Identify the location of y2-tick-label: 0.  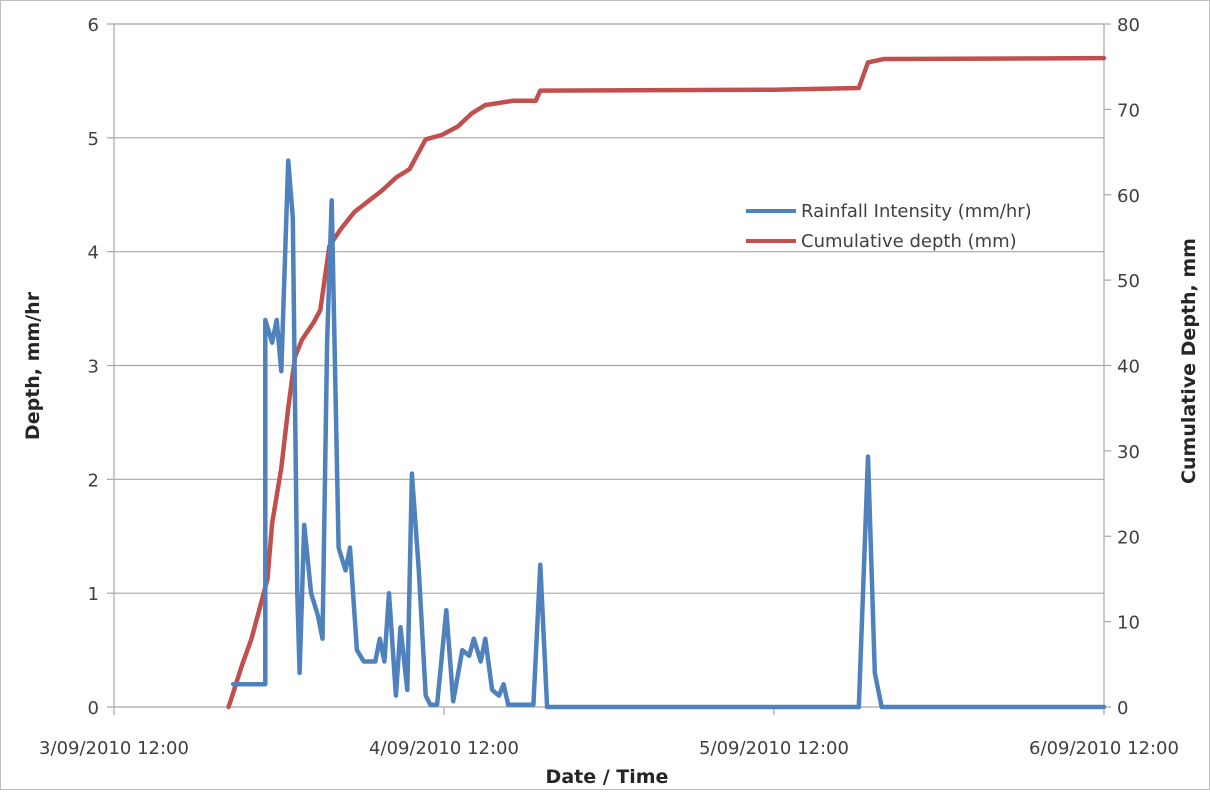
(1122, 708).